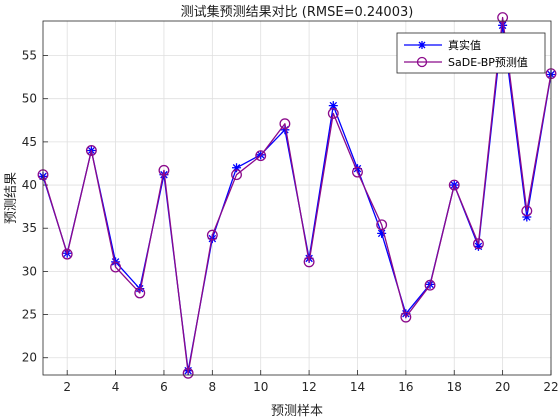 This screenshot has width=560, height=420. Describe the element at coordinates (488, 62) in the screenshot. I see `legend-label-predicted: SaDE-BP预测值` at that location.